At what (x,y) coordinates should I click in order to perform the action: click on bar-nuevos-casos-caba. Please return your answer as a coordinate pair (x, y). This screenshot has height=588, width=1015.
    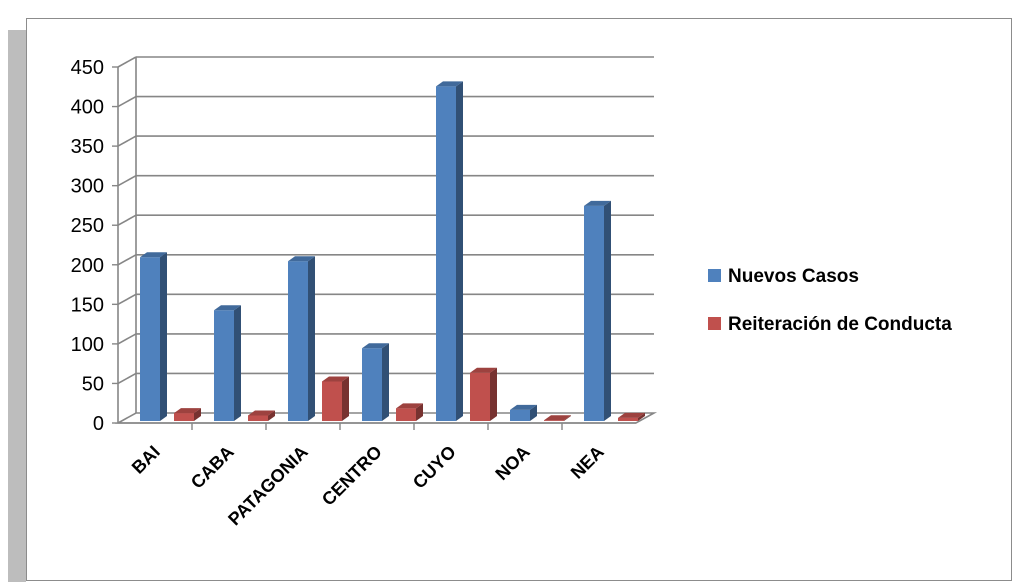
    Looking at the image, I should click on (227, 363).